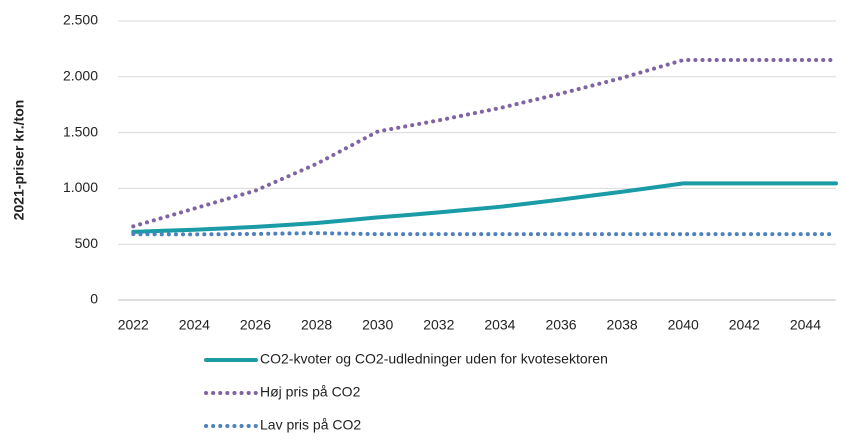 This screenshot has height=441, width=845. I want to click on x-tick-label: 2032, so click(438, 325).